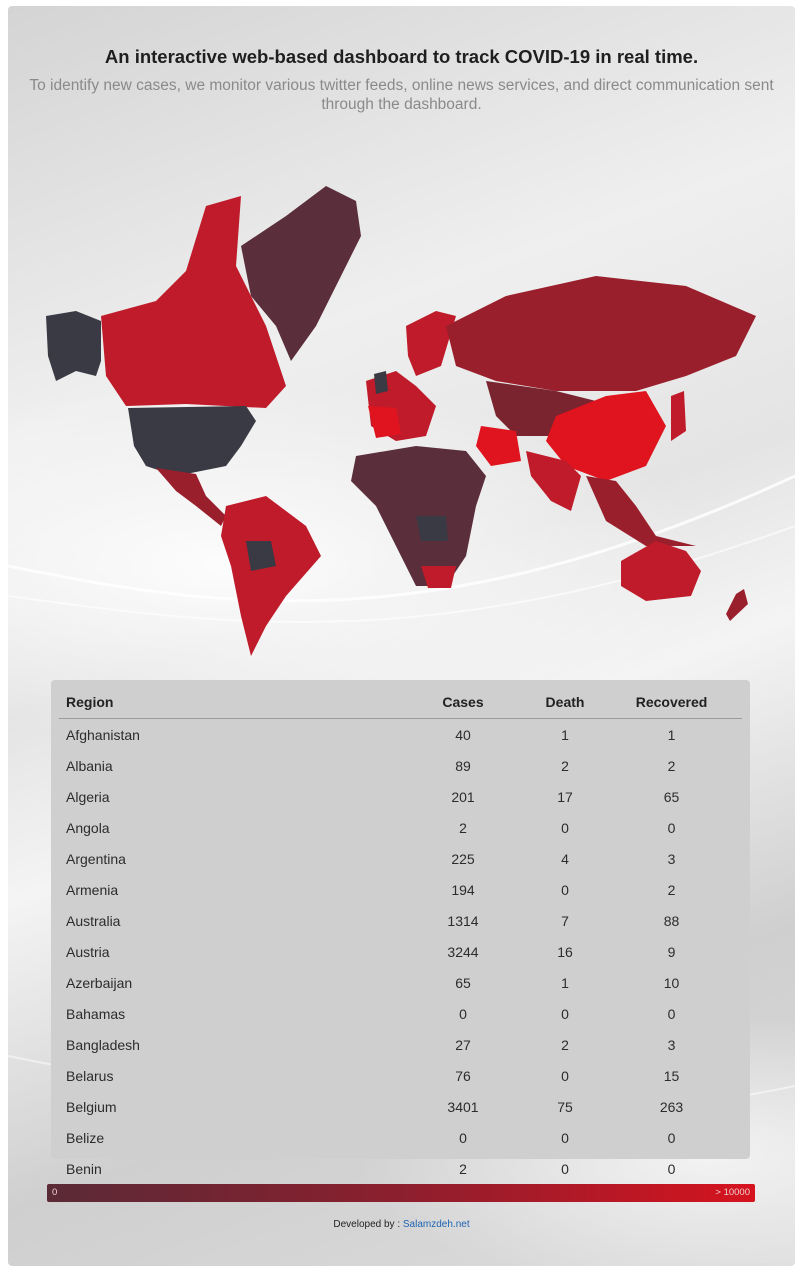 Image resolution: width=803 pixels, height=1271 pixels. I want to click on cell-region: Benin, so click(84, 1168).